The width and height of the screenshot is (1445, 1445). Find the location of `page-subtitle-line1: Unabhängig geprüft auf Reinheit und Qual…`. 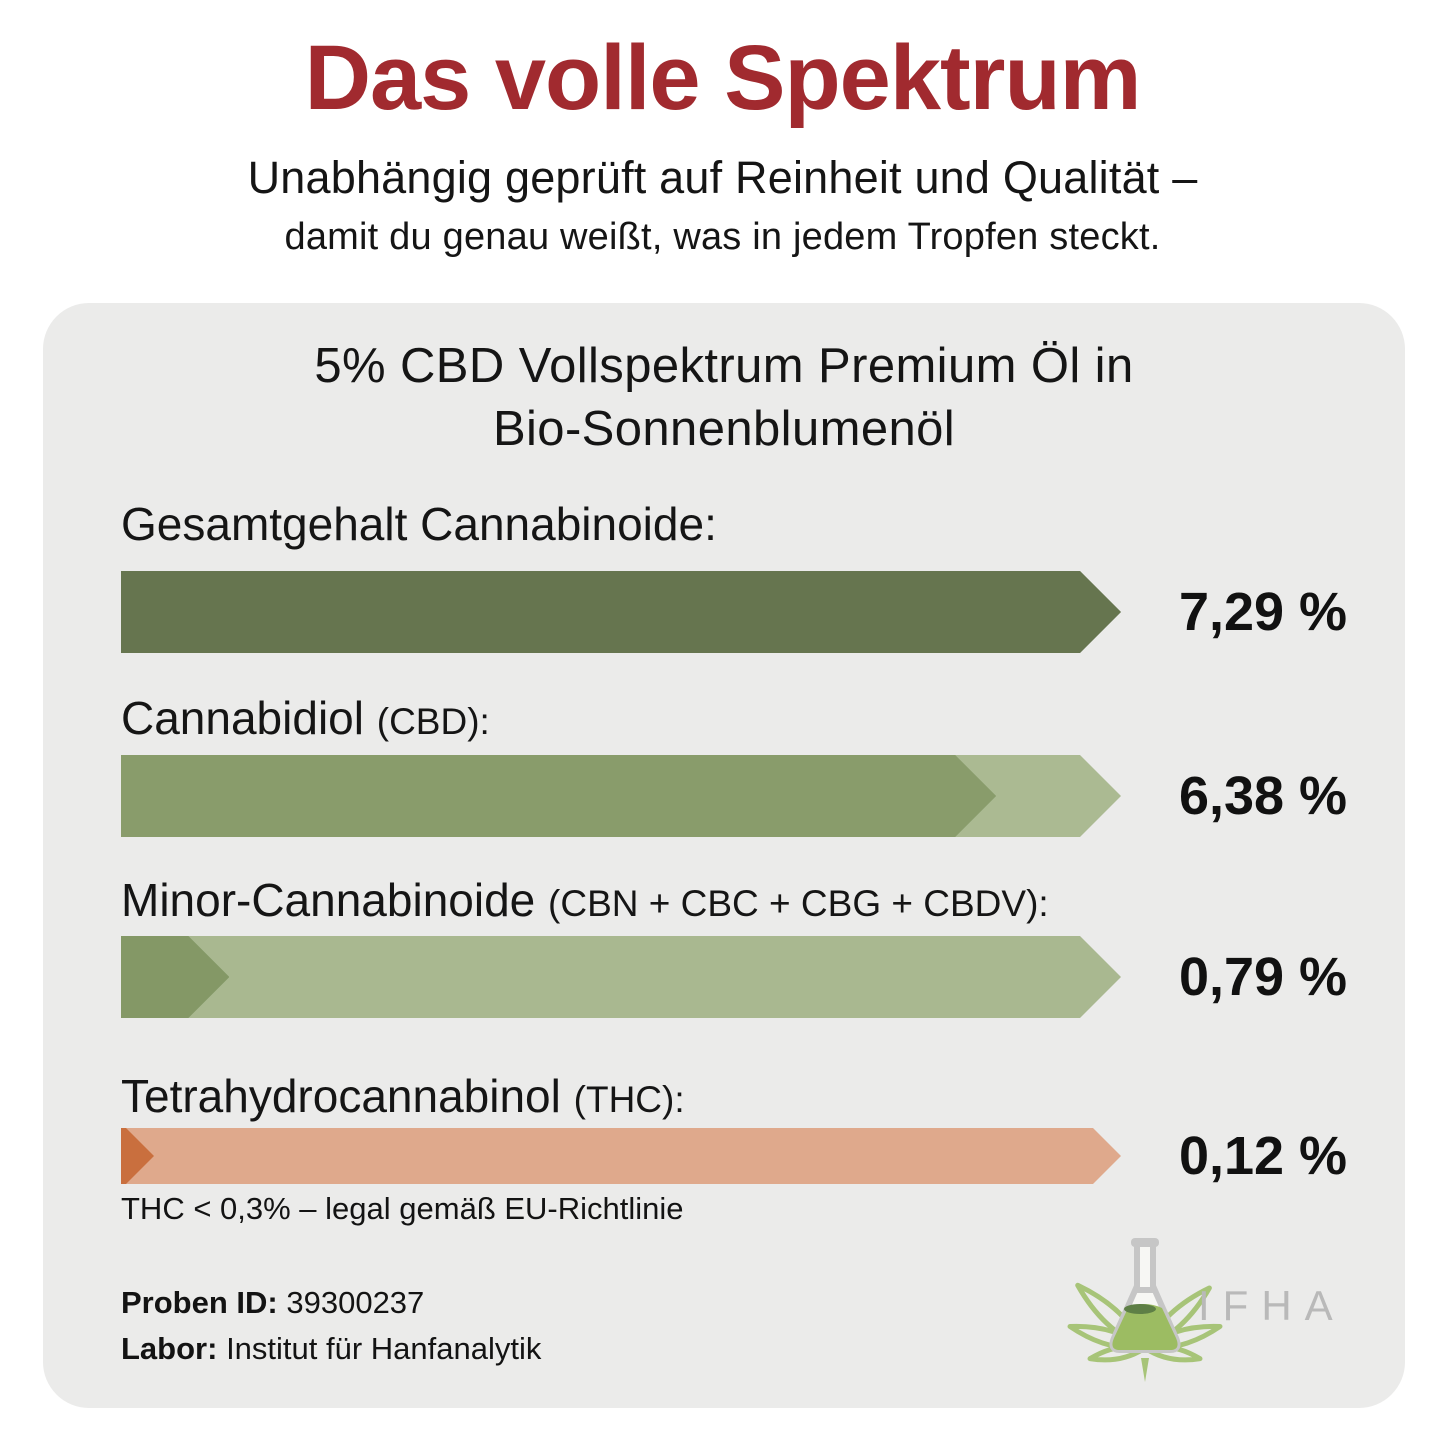

page-subtitle-line1: Unabhängig geprüft auf Reinheit und Qual… is located at coordinates (722, 177).